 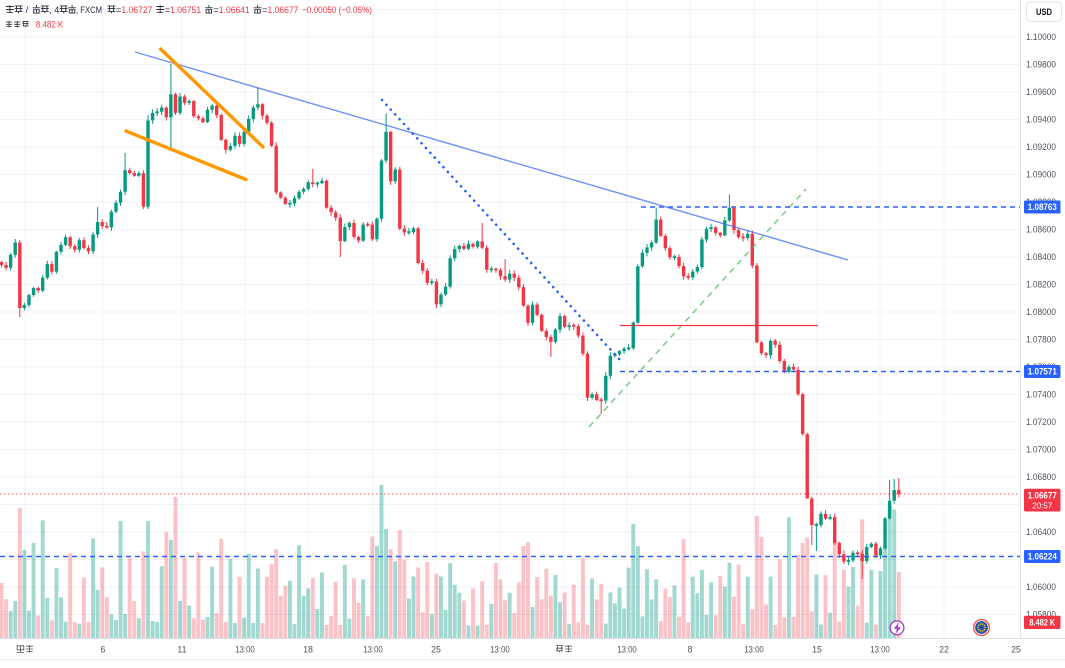 What do you see at coordinates (136, 10) in the screenshot?
I see `svg-text: 1.06727` at bounding box center [136, 10].